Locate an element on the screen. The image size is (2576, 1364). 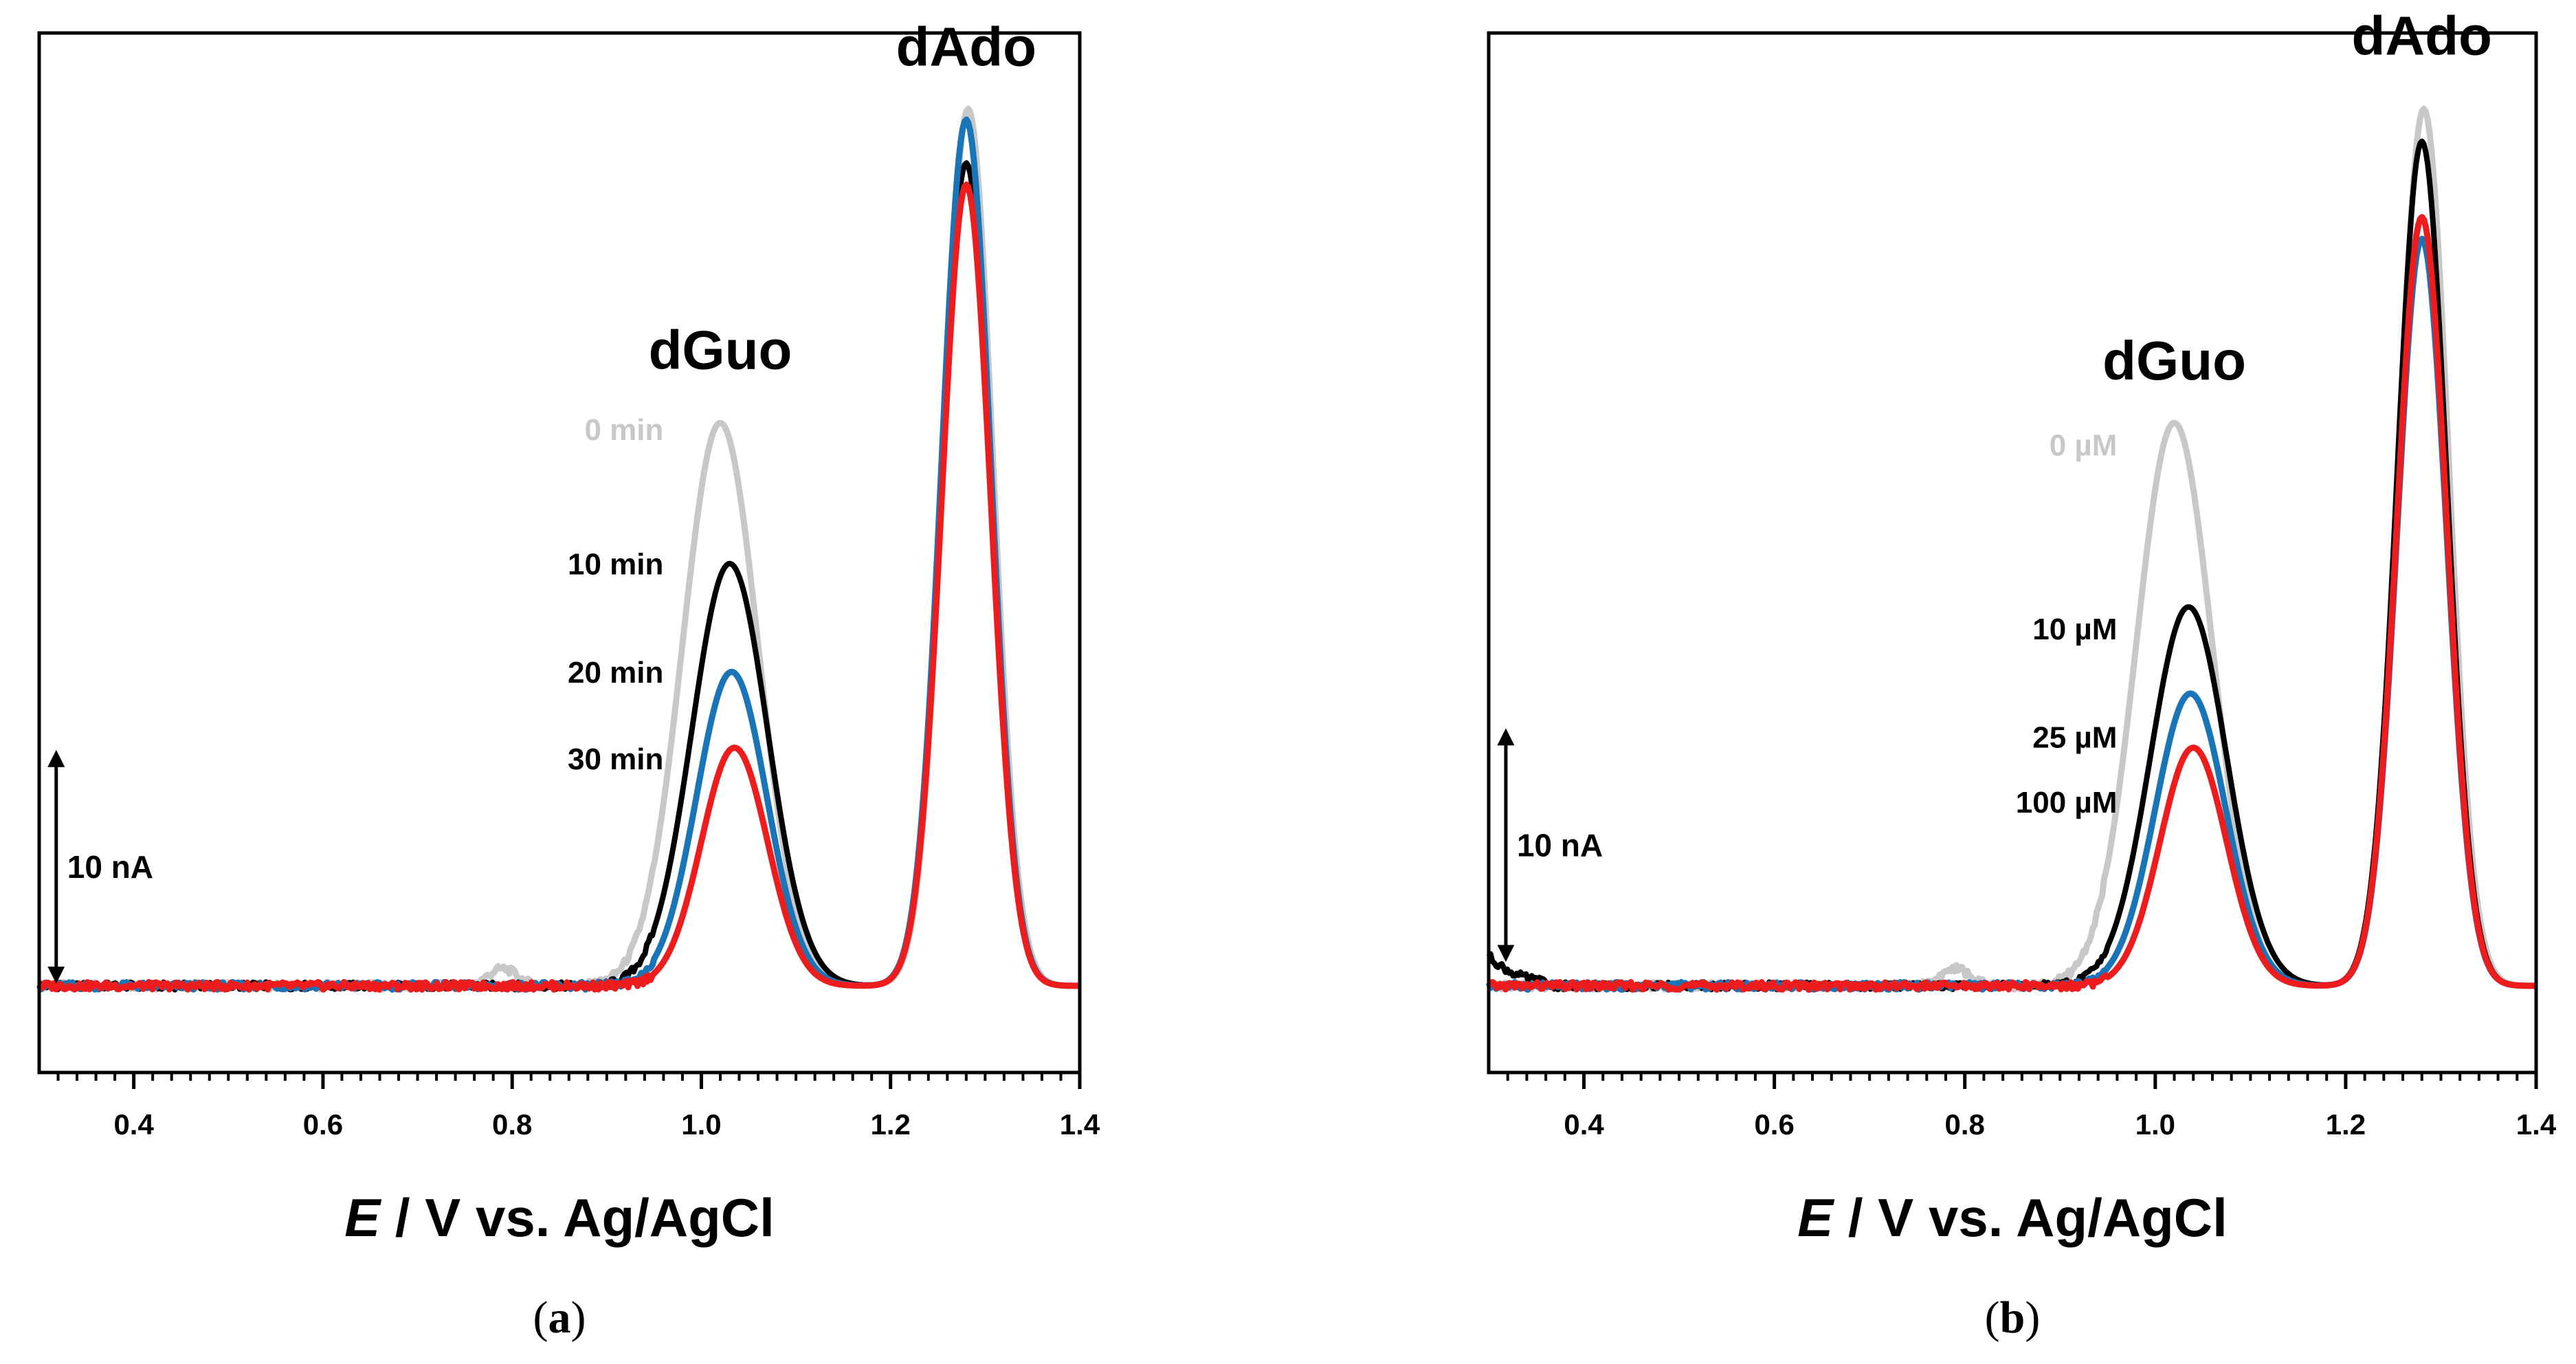
series-label: 10 µM is located at coordinates (2074, 629).